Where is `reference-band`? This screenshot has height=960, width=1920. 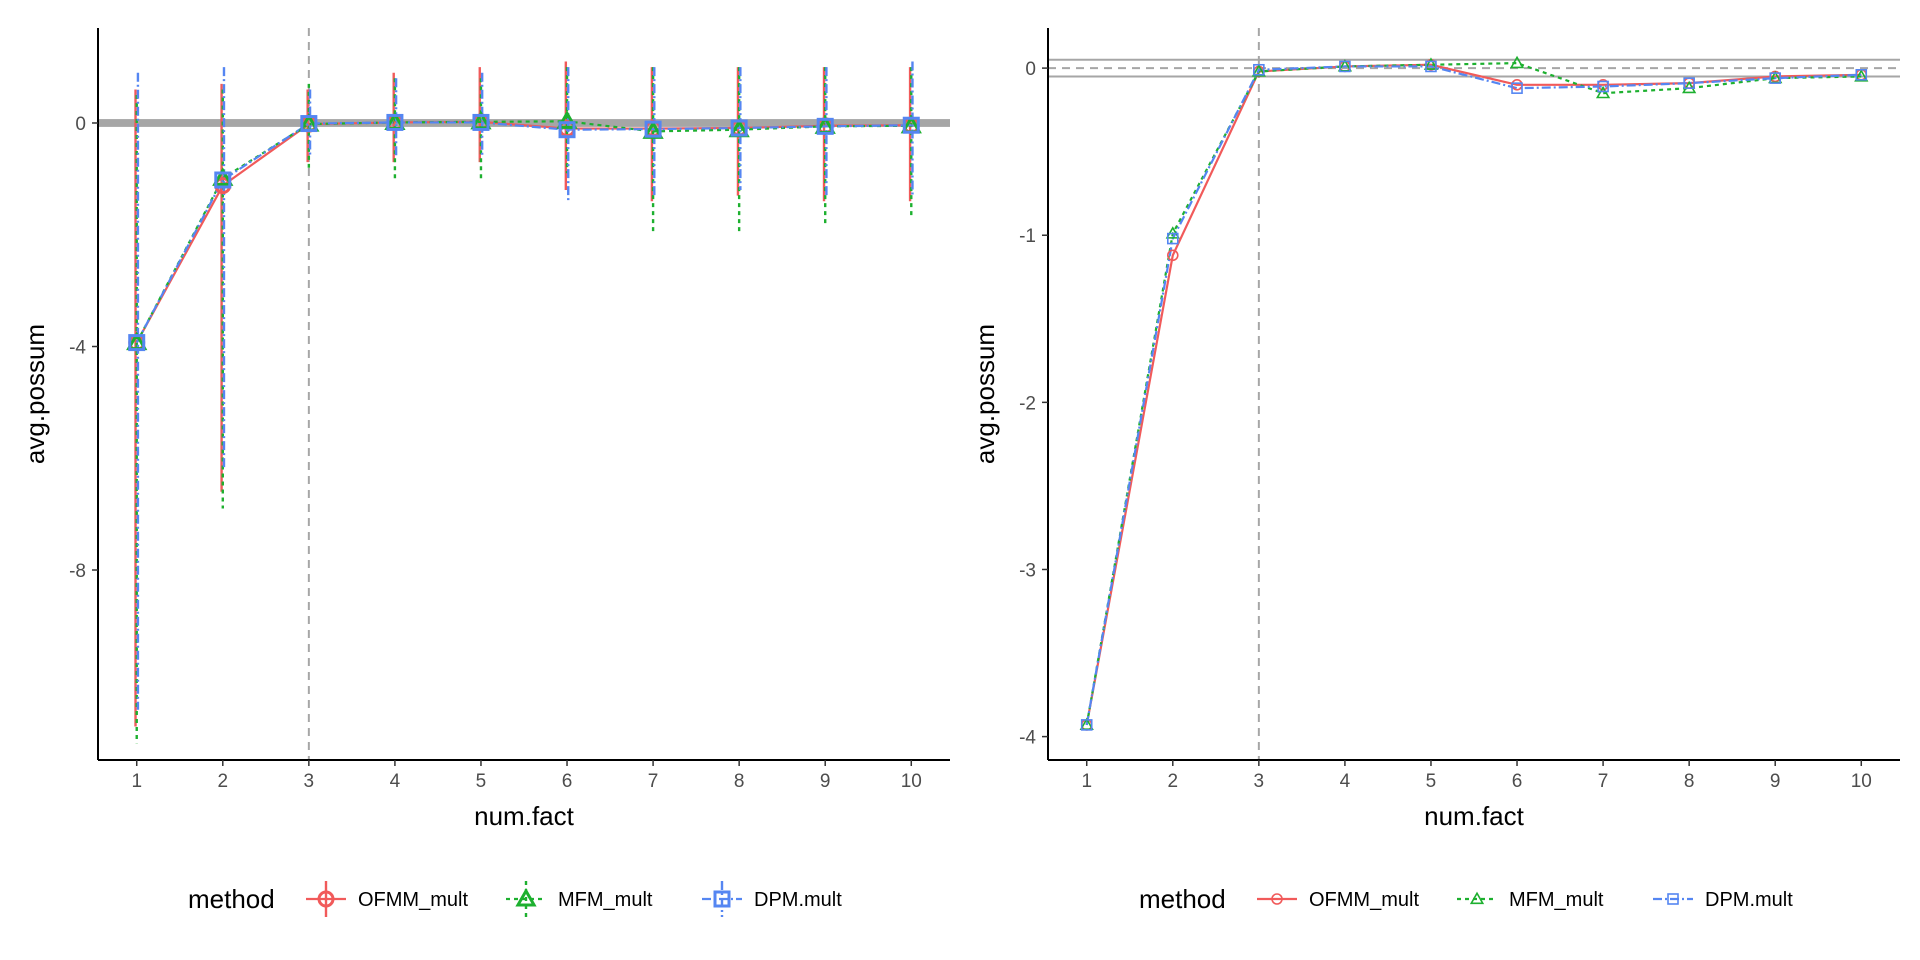
reference-band is located at coordinates (524, 123).